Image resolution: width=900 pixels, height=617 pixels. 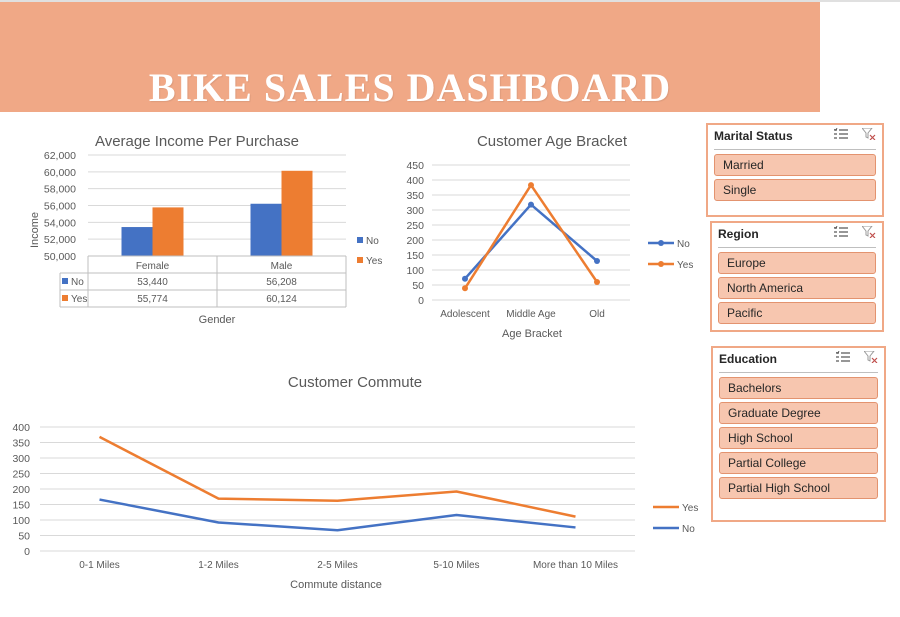 I want to click on y-tick-label: 52,000, so click(x=60, y=240).